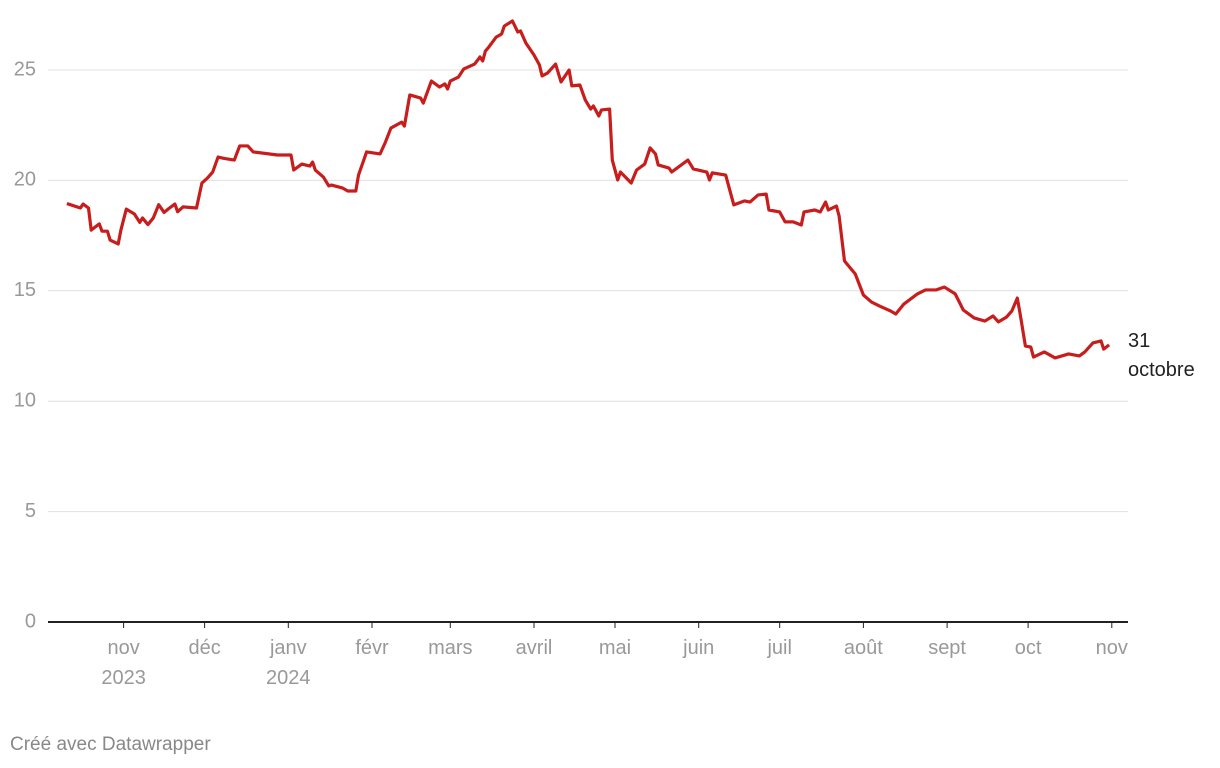  What do you see at coordinates (25, 180) in the screenshot?
I see `y-tick-label: 20` at bounding box center [25, 180].